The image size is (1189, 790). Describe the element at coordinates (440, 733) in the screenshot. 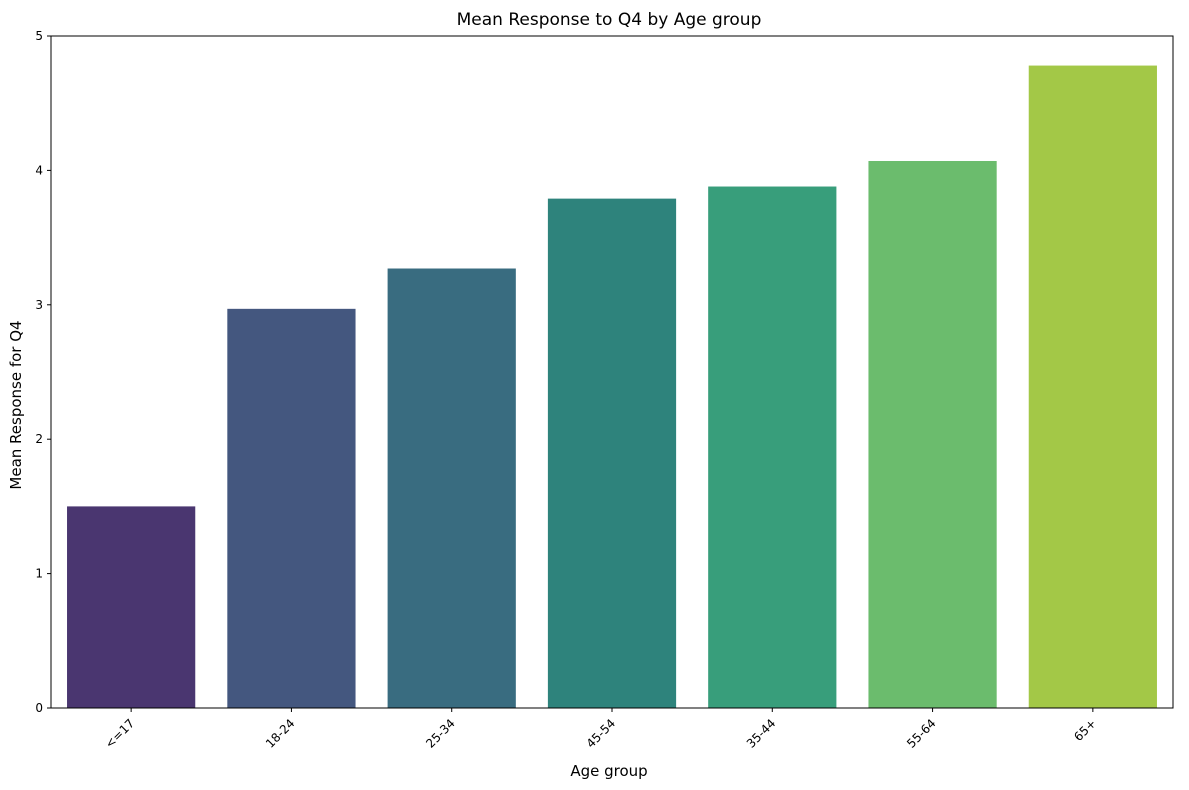

I see `x-tick-label: 25-34` at that location.